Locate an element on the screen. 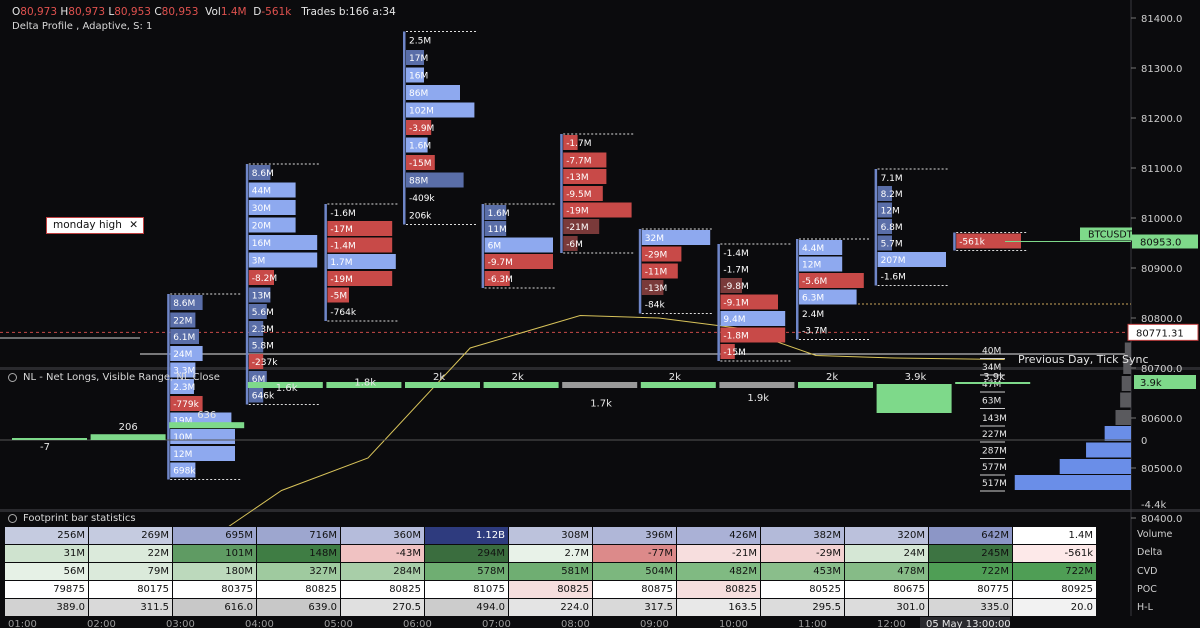 This screenshot has width=1200, height=628. nl-value-label: 1.8k is located at coordinates (365, 383).